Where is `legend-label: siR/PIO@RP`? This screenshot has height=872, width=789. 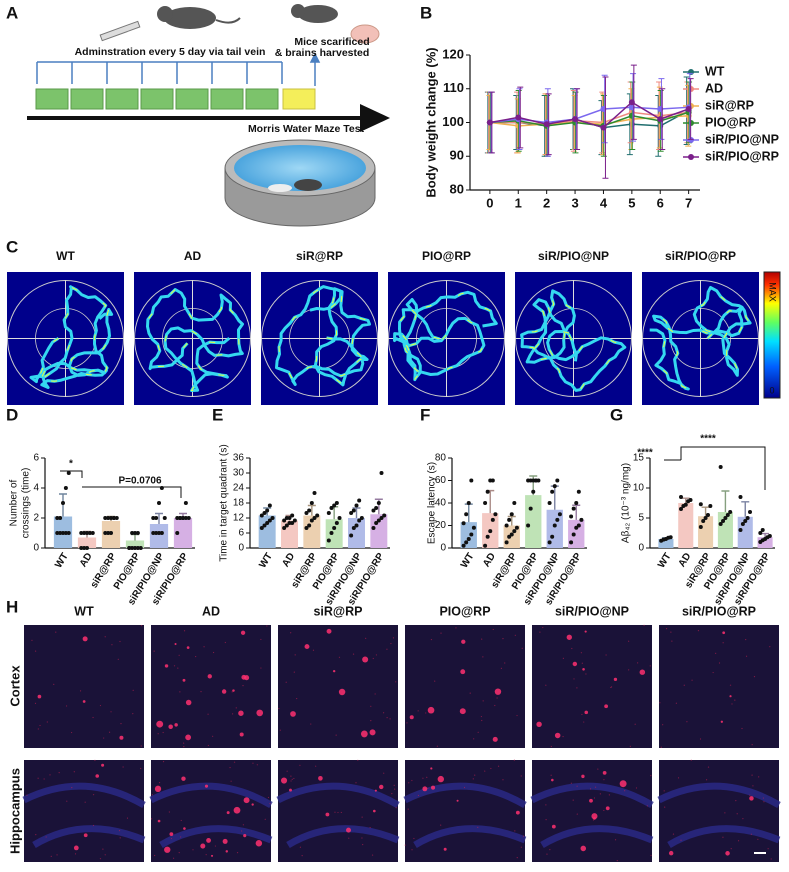 legend-label: siR/PIO@RP is located at coordinates (742, 156).